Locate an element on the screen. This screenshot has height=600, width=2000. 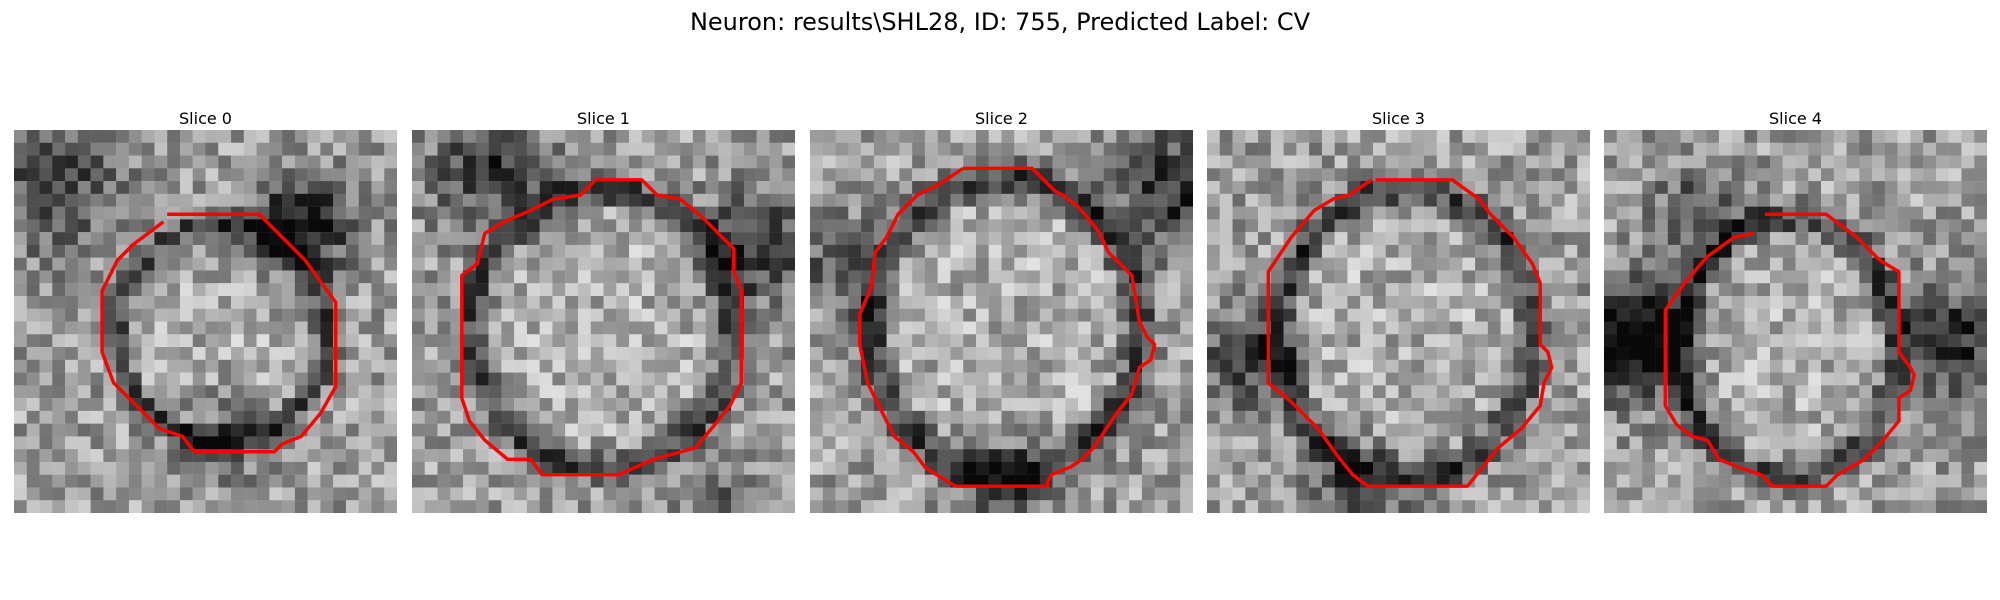
slice-panel-3: Slice 3 is located at coordinates (1398, 310).